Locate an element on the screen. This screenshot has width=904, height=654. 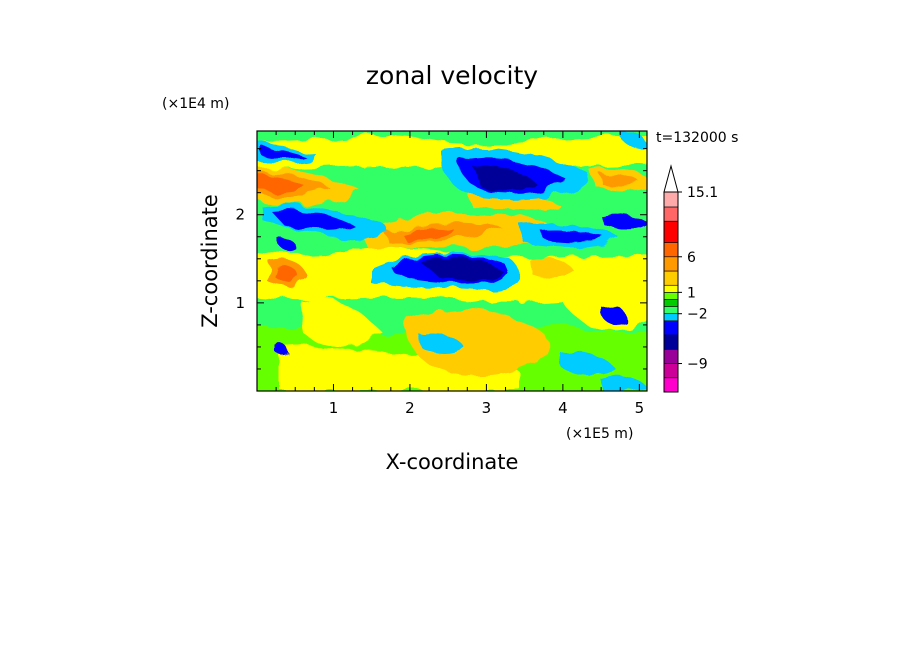
time-label: t=132000 s is located at coordinates (697, 138).